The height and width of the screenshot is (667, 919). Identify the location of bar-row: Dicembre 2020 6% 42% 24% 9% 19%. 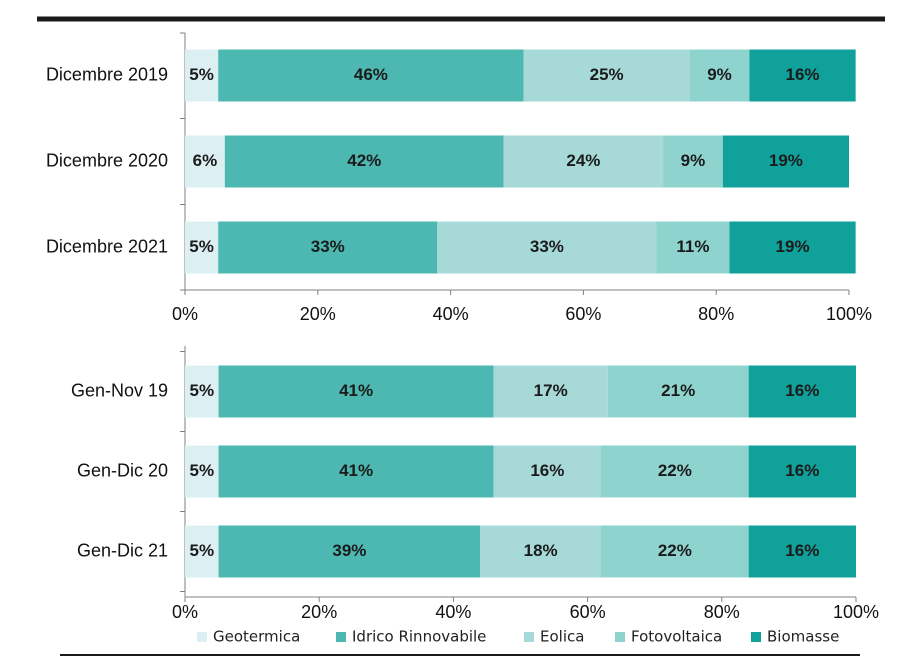
(447, 161).